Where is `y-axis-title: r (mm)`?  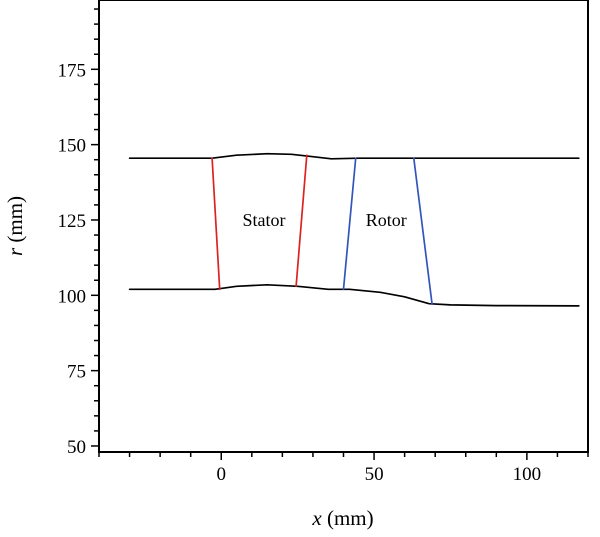 y-axis-title: r (mm) is located at coordinates (15, 226).